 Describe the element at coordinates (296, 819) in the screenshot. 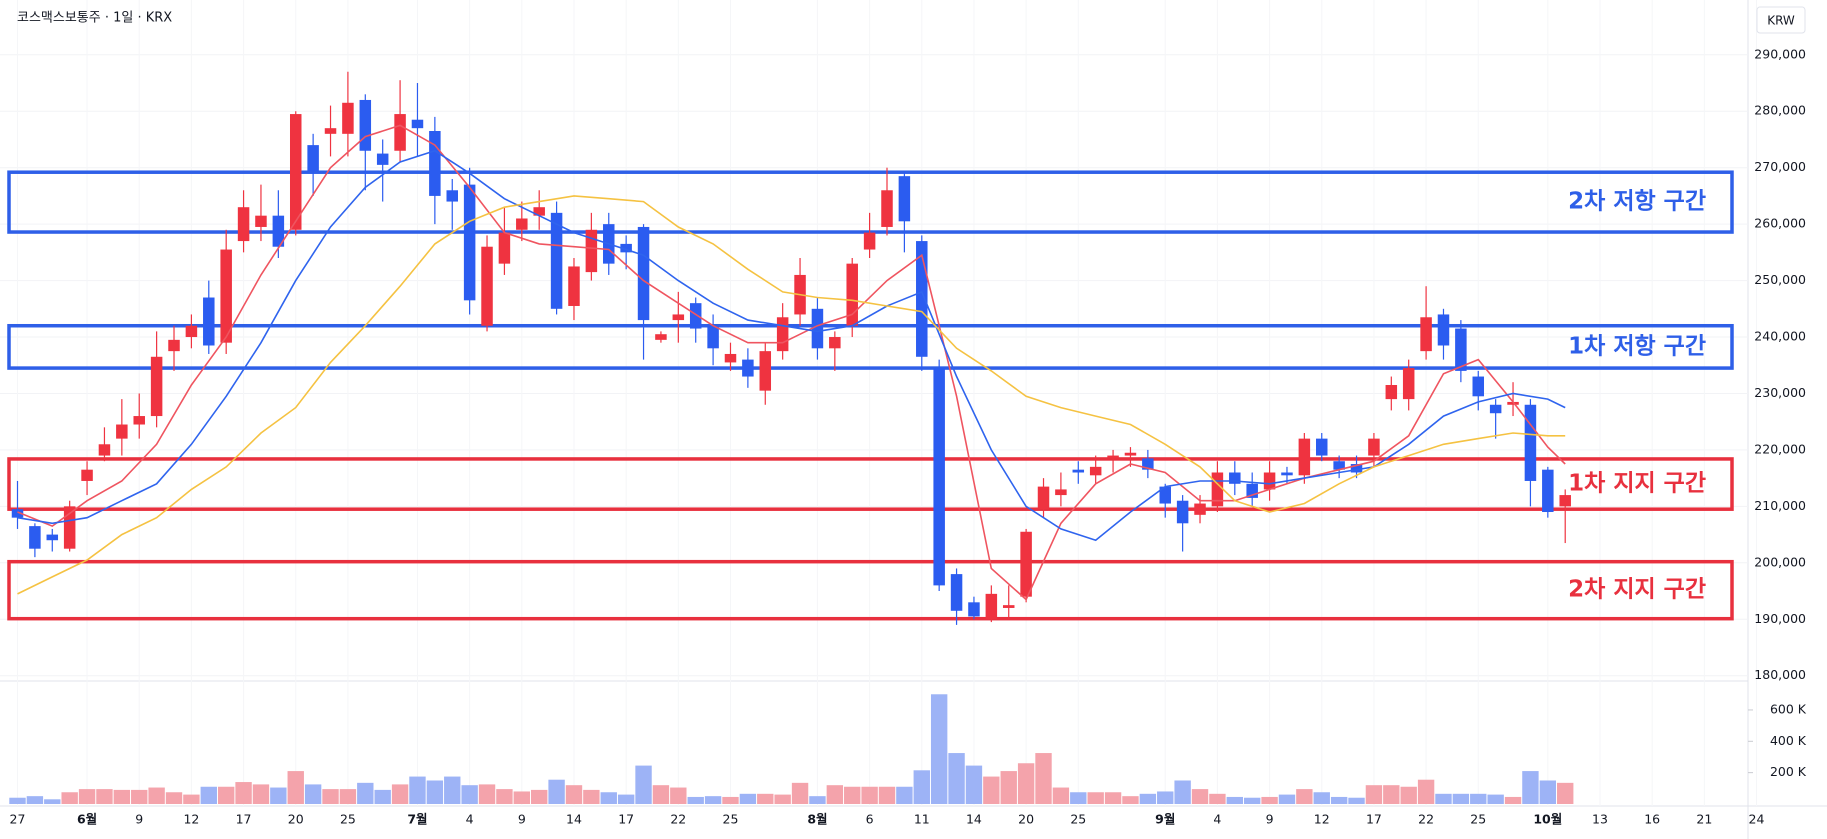

I see `x-tick-label: 20` at that location.